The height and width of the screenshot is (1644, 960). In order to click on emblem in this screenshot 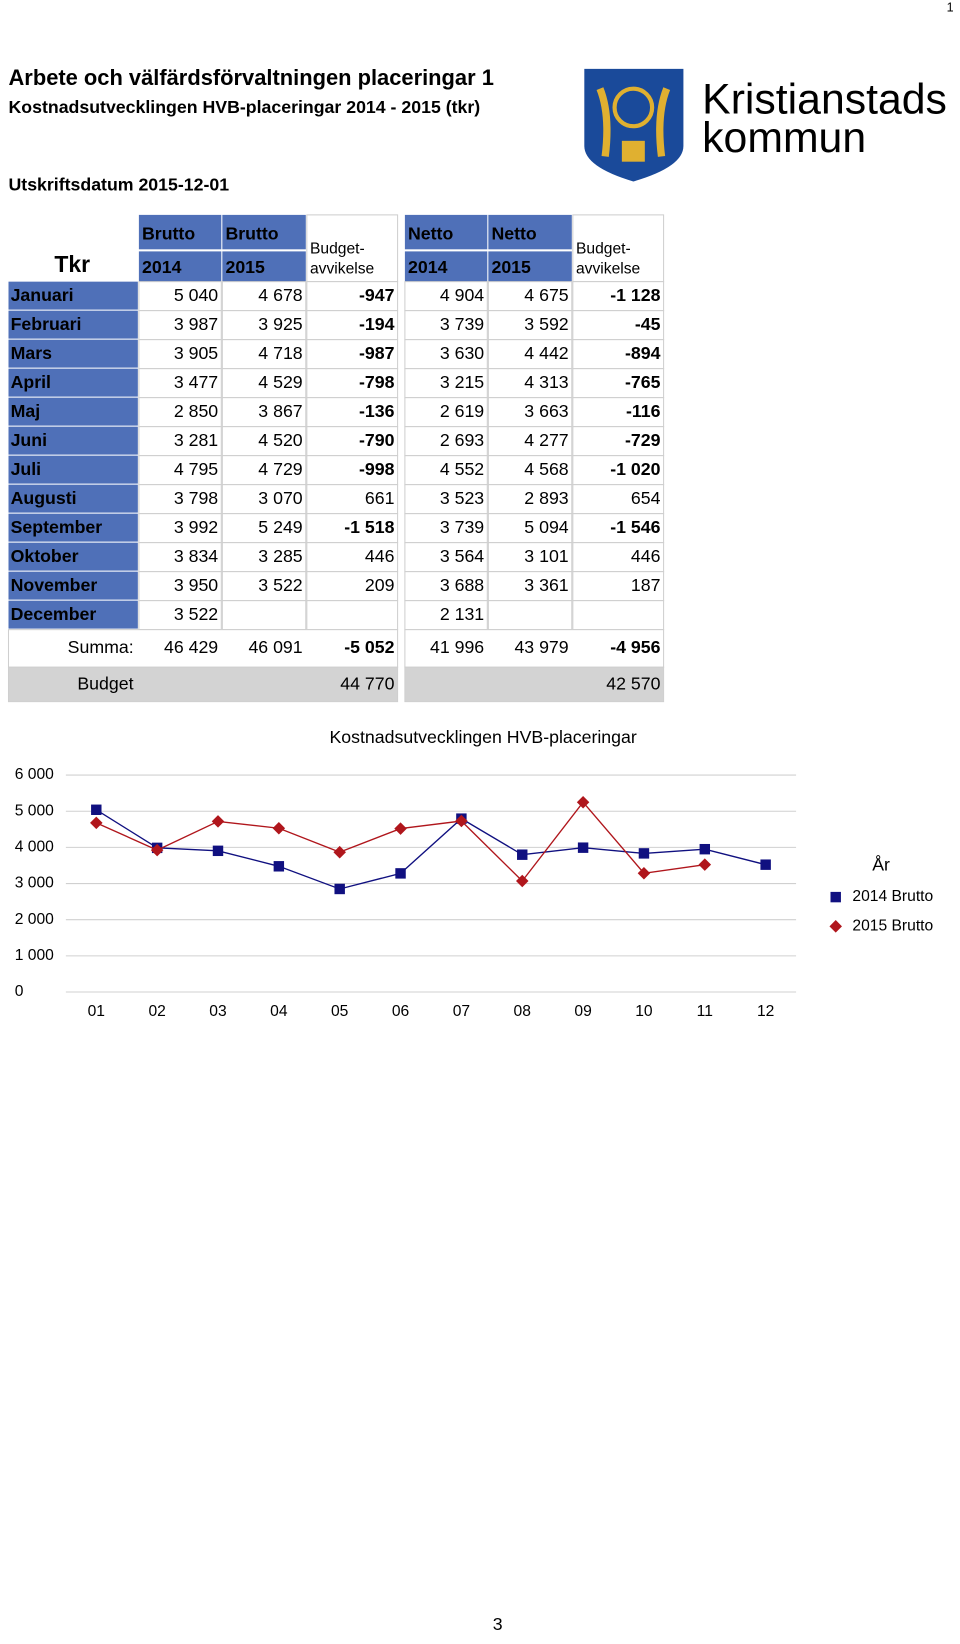, I will do `click(633, 107)`.